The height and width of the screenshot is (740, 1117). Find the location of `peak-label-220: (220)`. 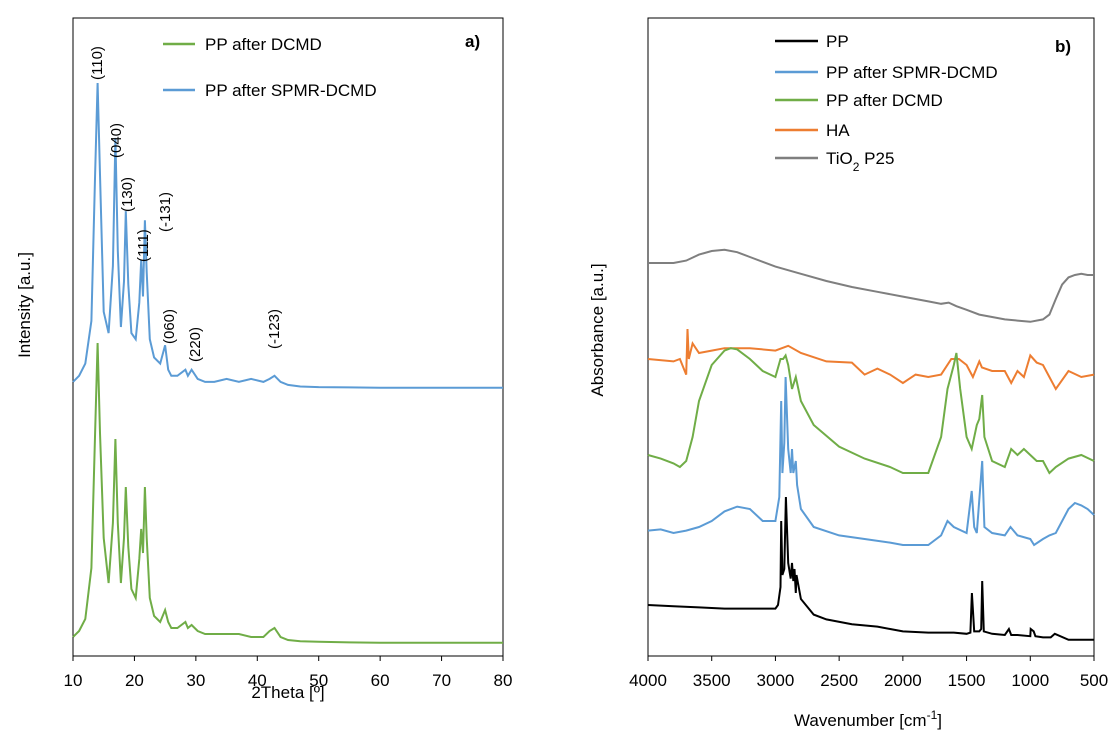

peak-label-220: (220) is located at coordinates (195, 344).